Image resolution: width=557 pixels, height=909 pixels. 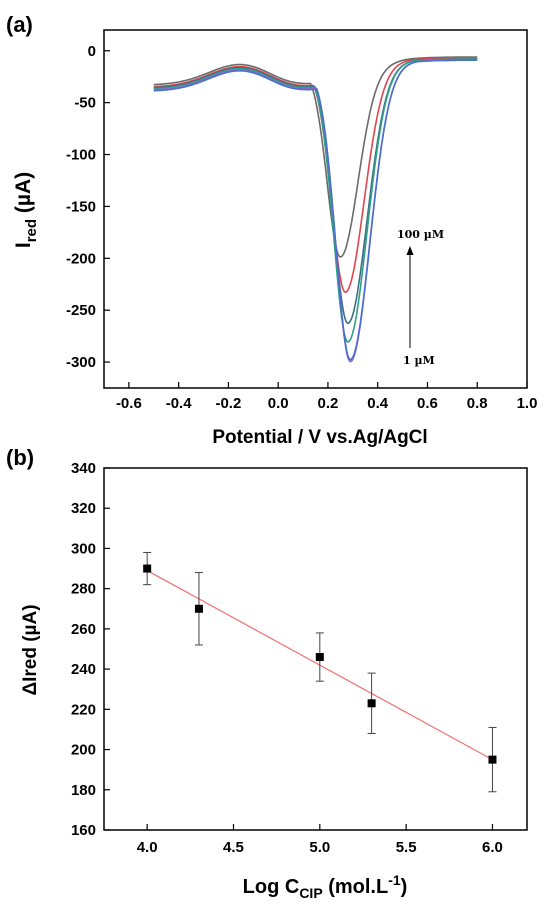 What do you see at coordinates (147, 847) in the screenshot?
I see `x-tick-label: 4.0` at bounding box center [147, 847].